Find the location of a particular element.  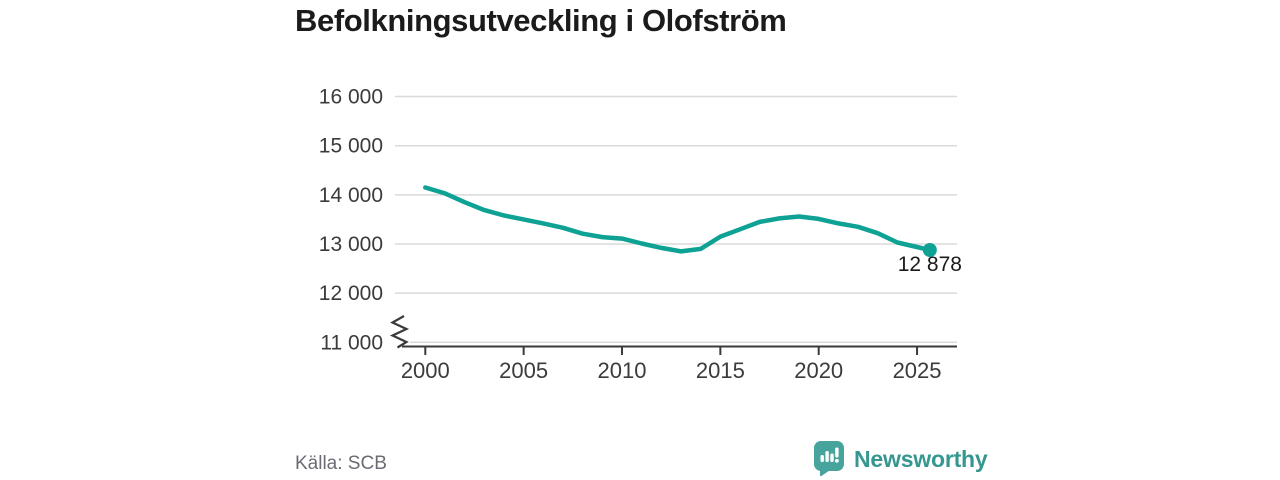

y-axis-tick-label: 14 000 is located at coordinates (351, 195).